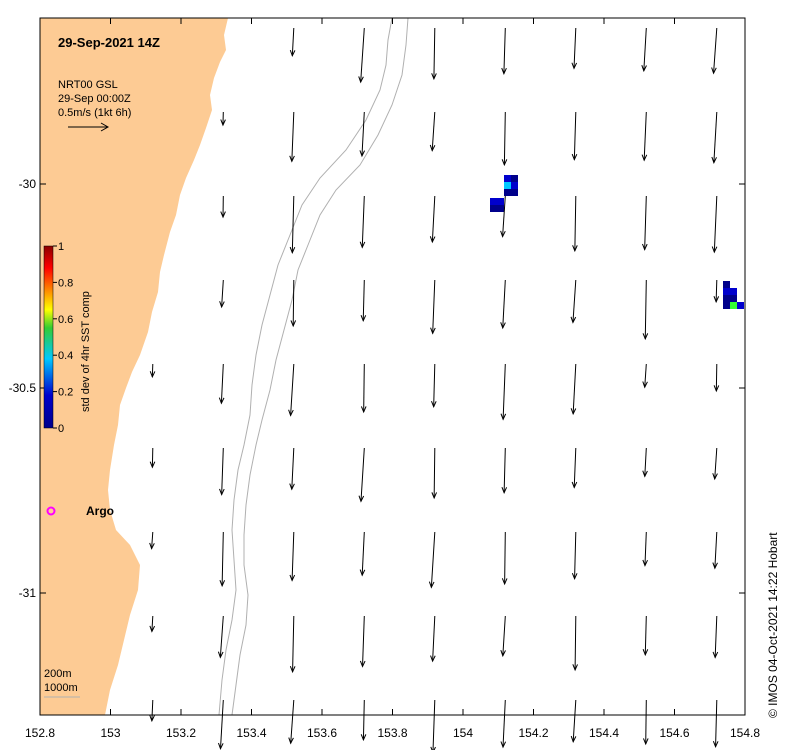  What do you see at coordinates (617, 242) in the screenshot?
I see `sst-stddev-pixels` at bounding box center [617, 242].